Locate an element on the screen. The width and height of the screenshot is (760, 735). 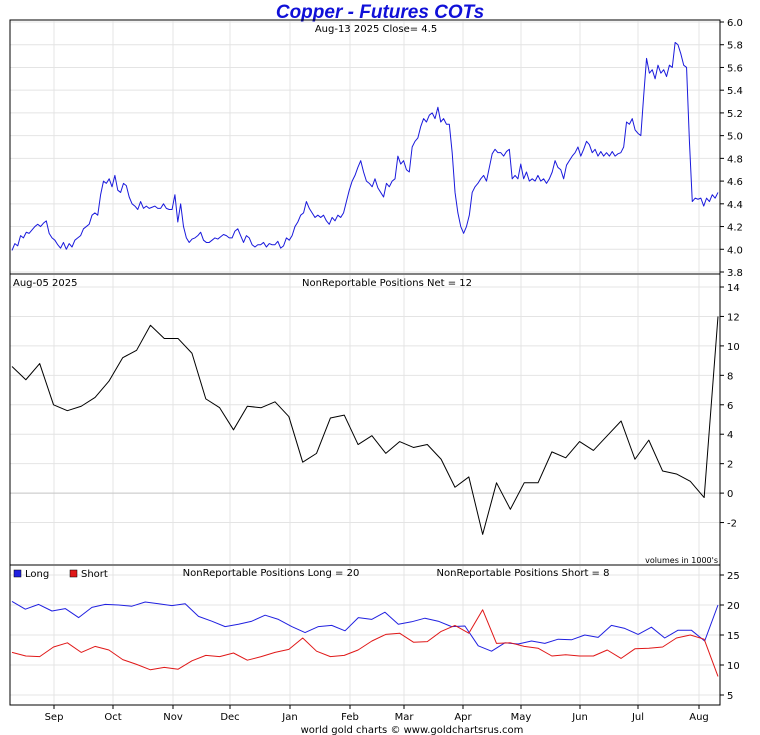
ls-ytick-label: 5 is located at coordinates (730, 696).